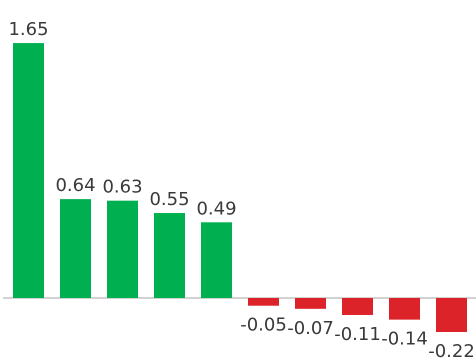  I want to click on data-label: -0.11, so click(357, 334).